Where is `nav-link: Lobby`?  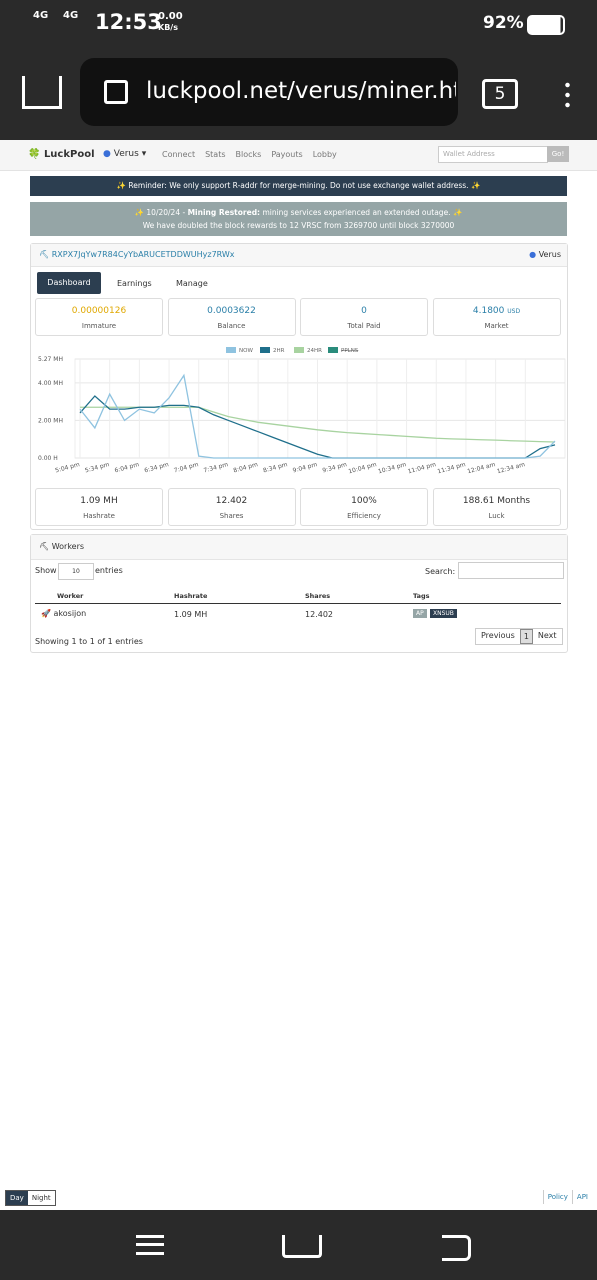 nav-link: Lobby is located at coordinates (324, 154).